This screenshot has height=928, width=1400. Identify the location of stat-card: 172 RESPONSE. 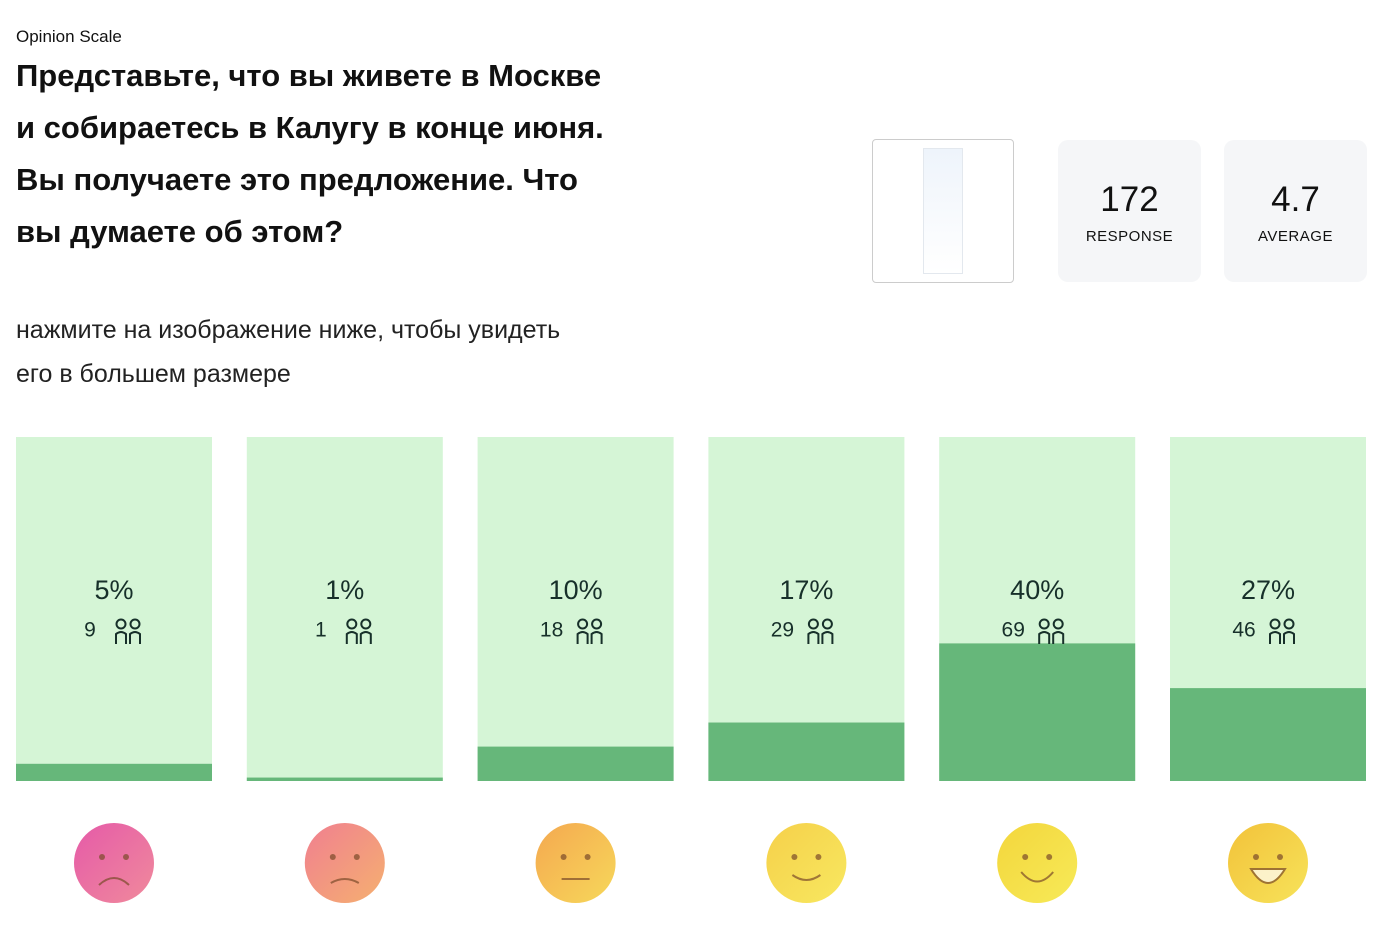
(1129, 211).